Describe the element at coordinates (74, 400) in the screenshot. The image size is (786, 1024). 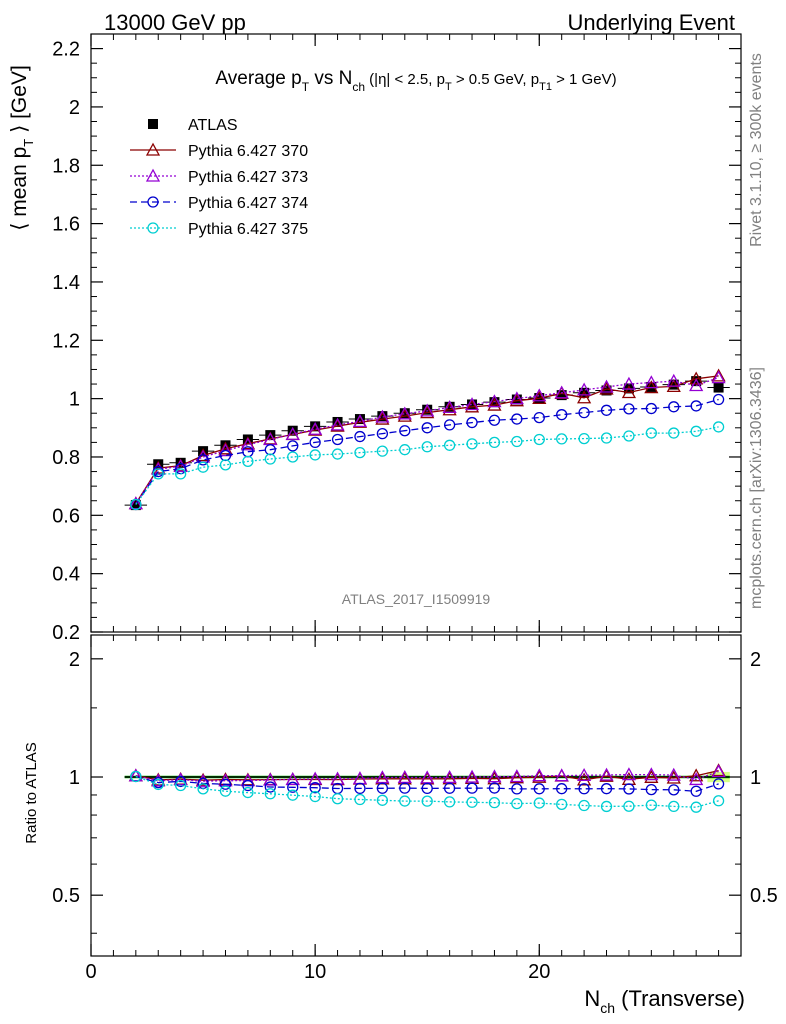
I see `y-tick-label: 1` at that location.